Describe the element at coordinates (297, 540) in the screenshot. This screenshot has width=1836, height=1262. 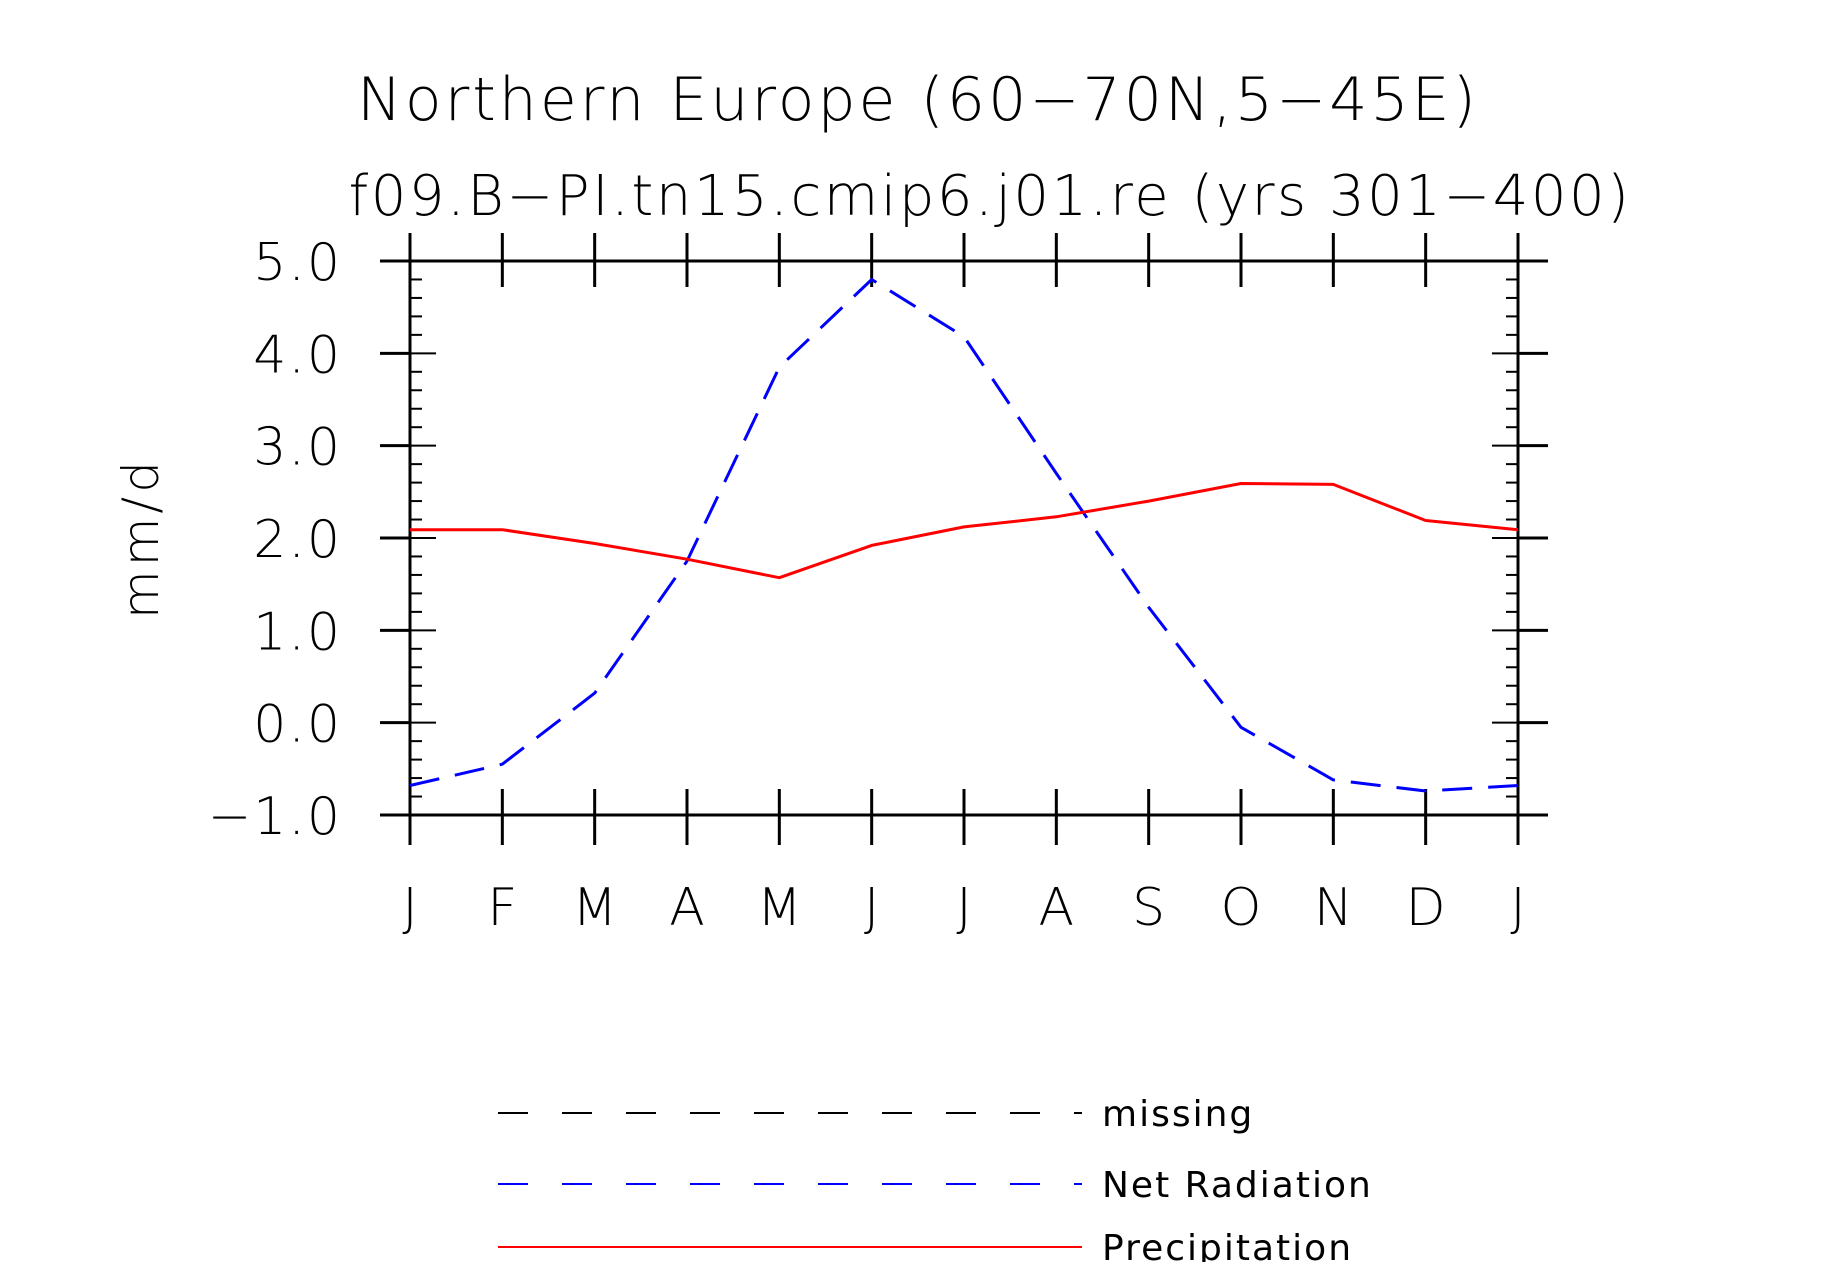
I see `y-tick-label: 2.0` at that location.